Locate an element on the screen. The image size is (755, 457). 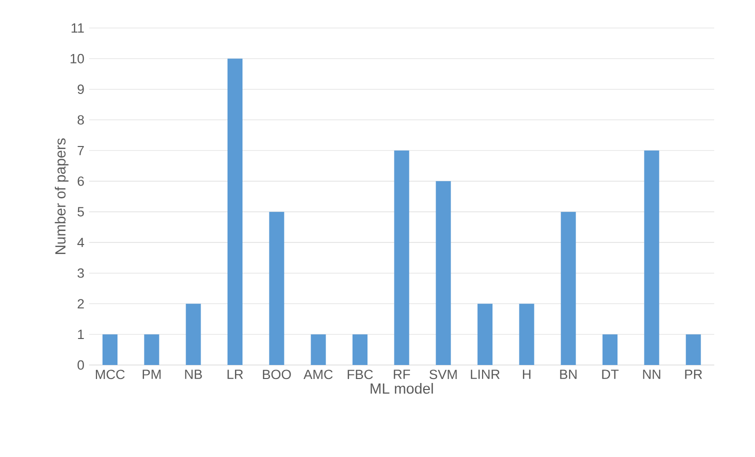
y-tick-label: 5 is located at coordinates (81, 211).